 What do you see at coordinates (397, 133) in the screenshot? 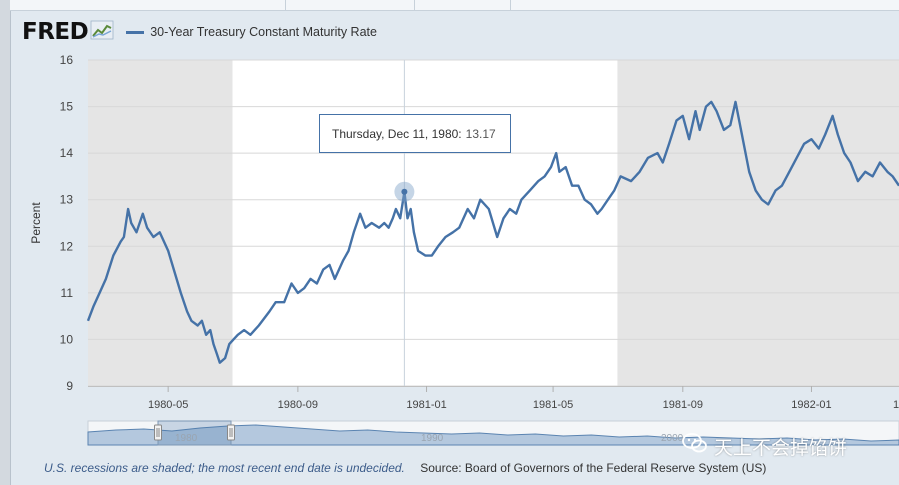
I see `tooltip-date: Thursday, Dec 11, 1980:` at bounding box center [397, 133].